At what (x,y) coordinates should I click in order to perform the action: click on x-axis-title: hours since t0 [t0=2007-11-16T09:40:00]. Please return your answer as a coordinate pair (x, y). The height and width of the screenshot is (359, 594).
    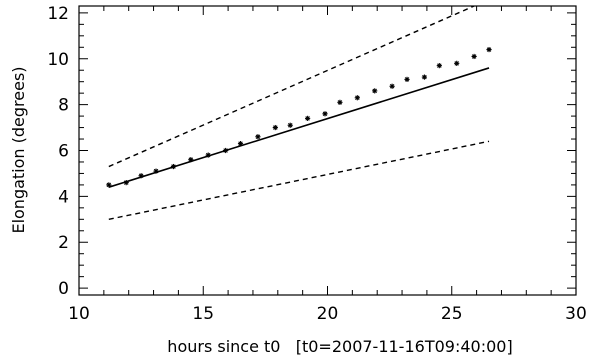
    Looking at the image, I should click on (339, 346).